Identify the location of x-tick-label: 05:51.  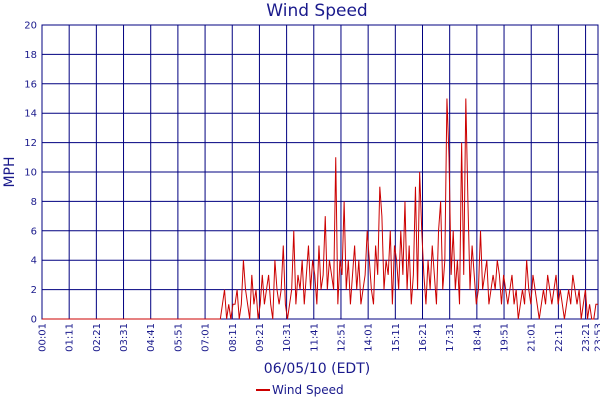
(178, 337).